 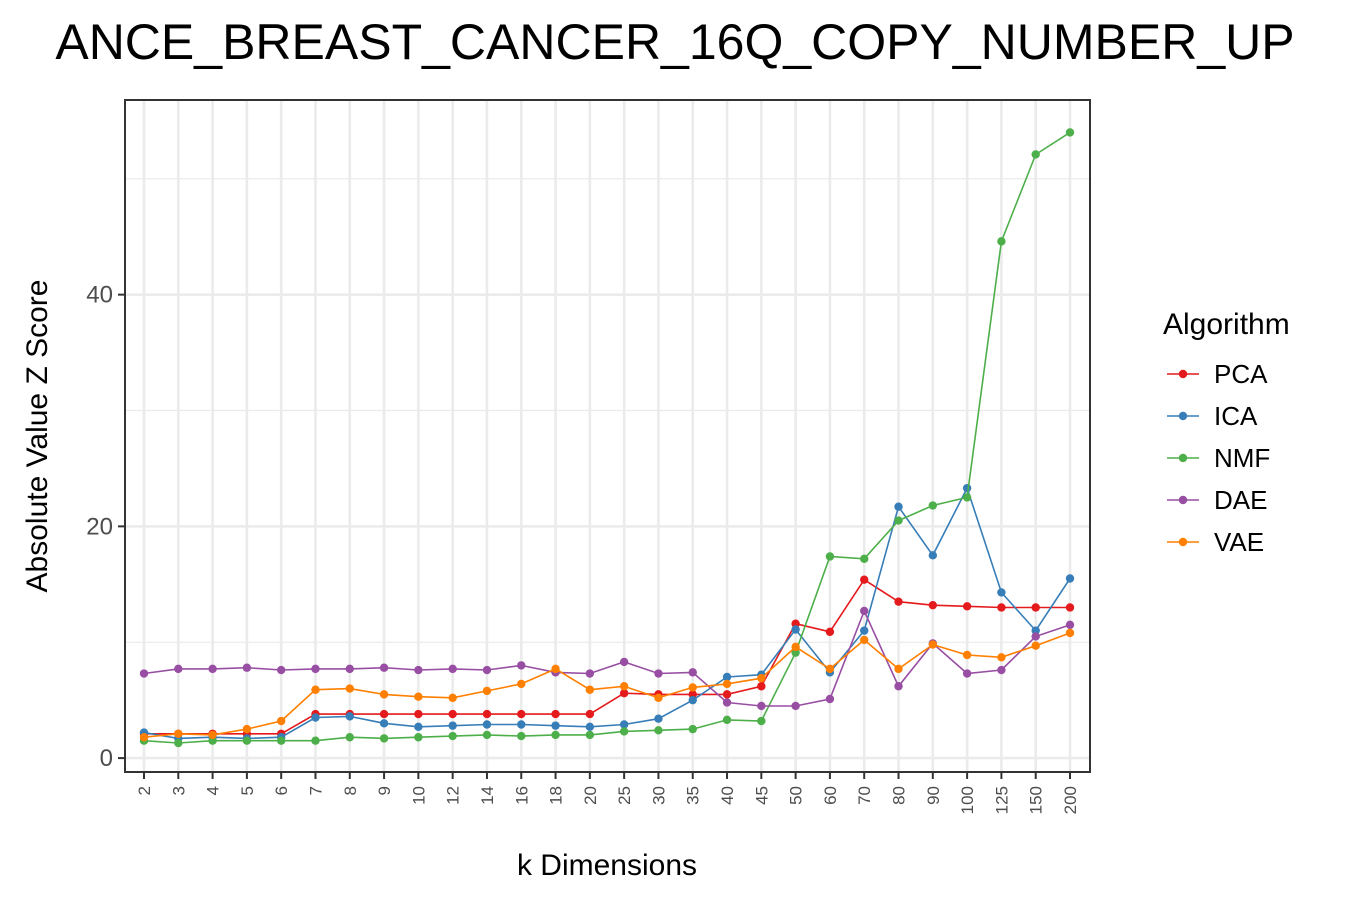 I want to click on series-vae, so click(x=607, y=685).